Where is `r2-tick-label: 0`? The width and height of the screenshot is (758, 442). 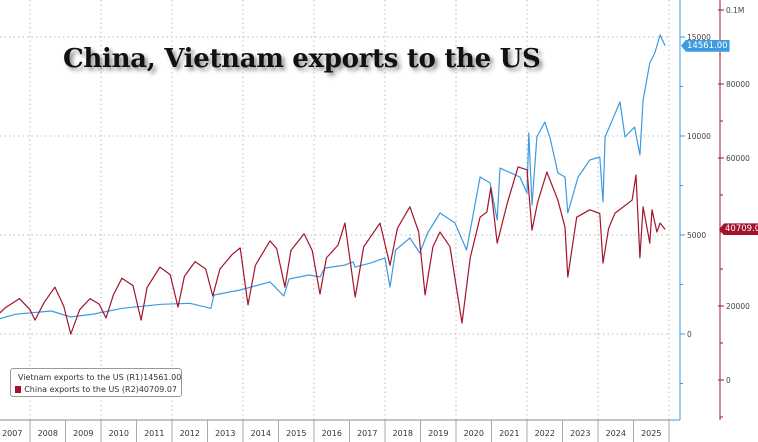
r2-tick-label: 0 is located at coordinates (728, 380).